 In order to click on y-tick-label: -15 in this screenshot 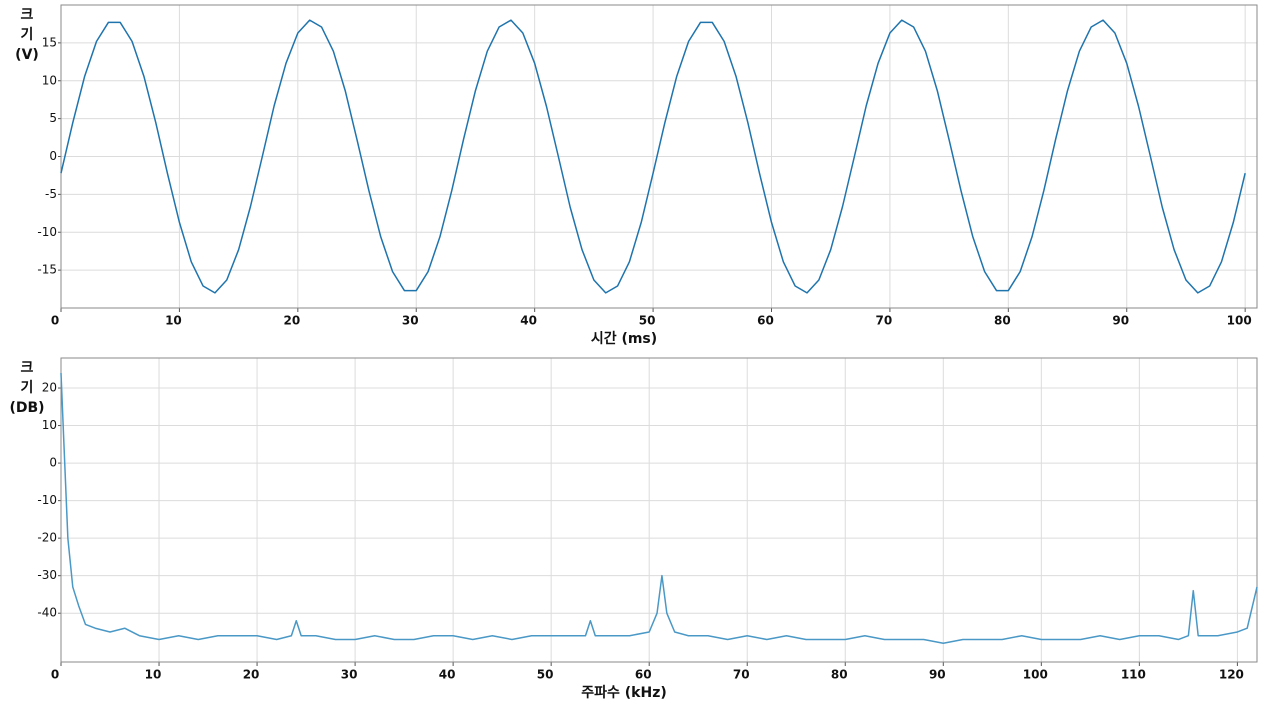, I will do `click(47, 270)`.